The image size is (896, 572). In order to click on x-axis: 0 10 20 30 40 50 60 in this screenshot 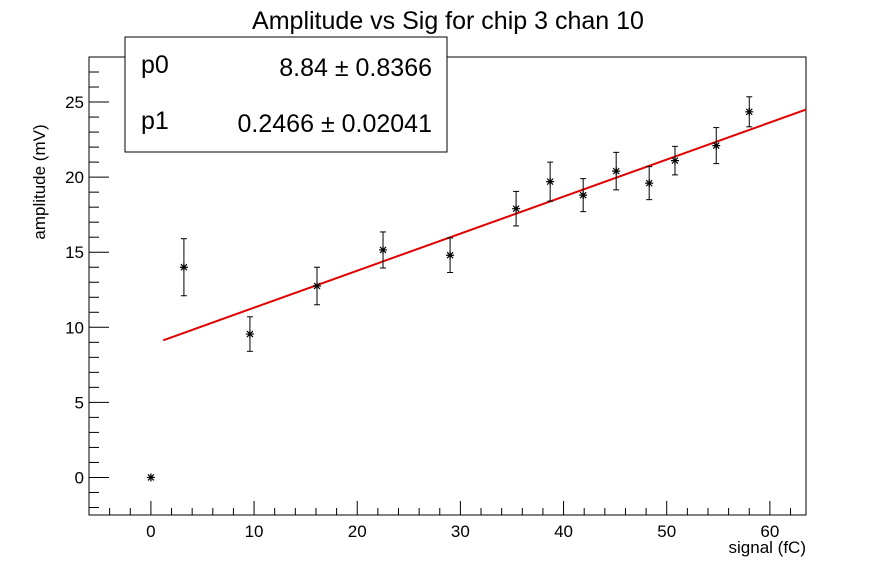, I will do `click(440, 521)`.